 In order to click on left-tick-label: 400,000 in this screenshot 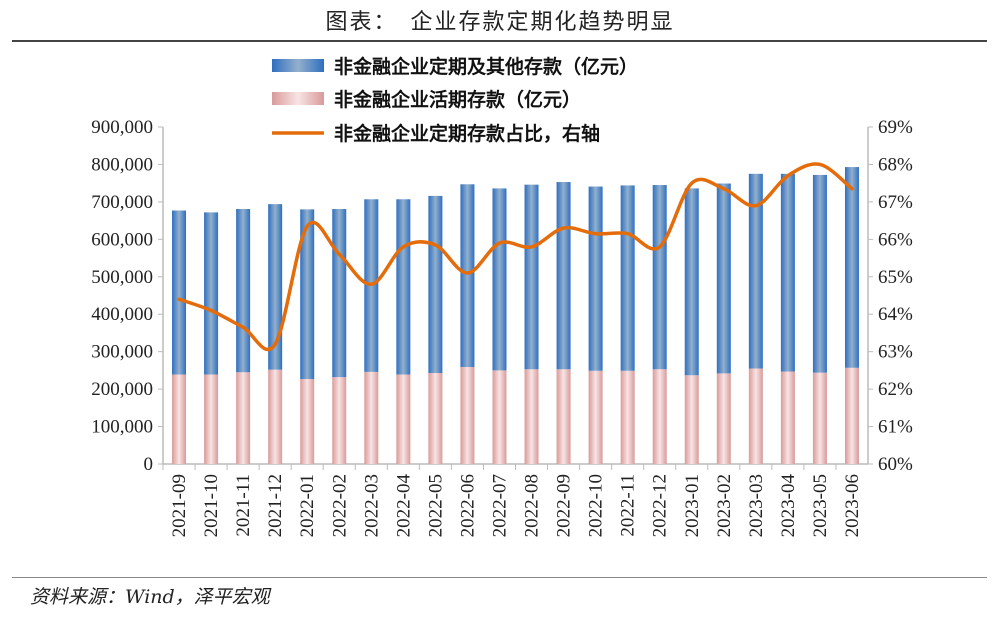, I will do `click(122, 314)`.